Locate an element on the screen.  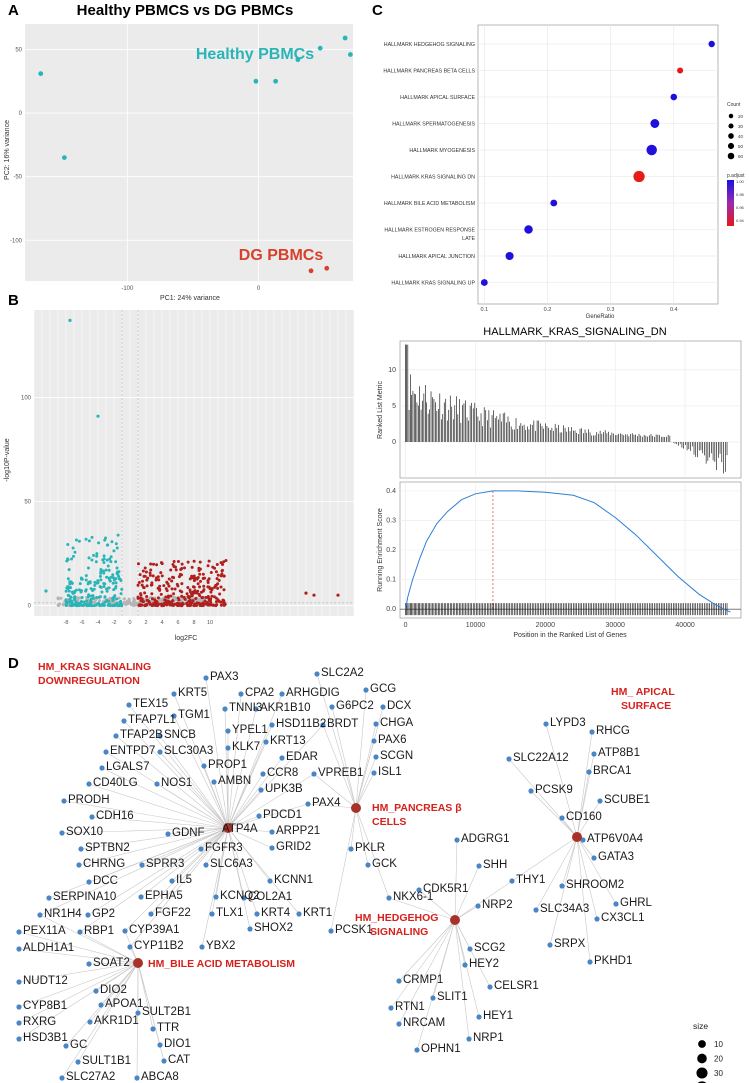
network-gene-label: NOS1 is located at coordinates (176, 783).